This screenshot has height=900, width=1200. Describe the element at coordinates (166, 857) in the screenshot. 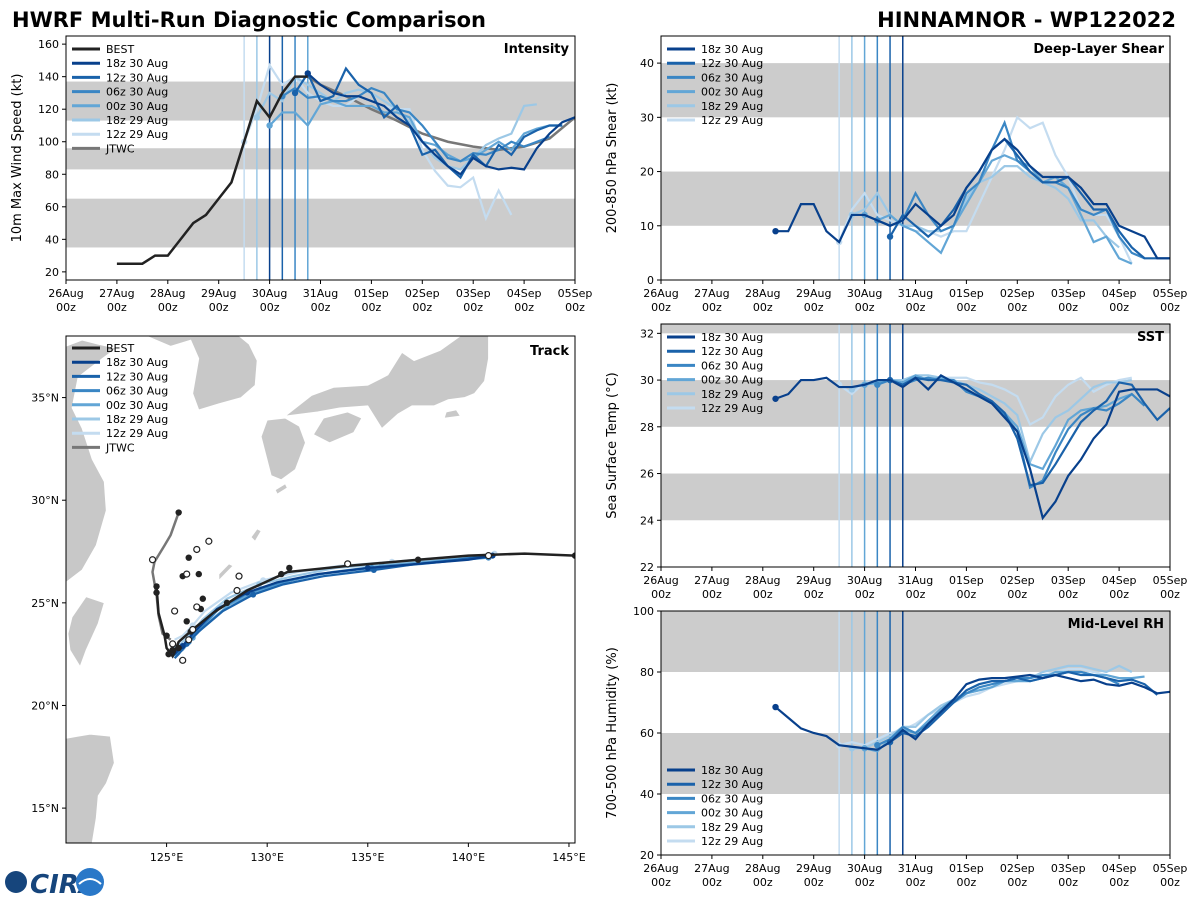

I see `track-xtick-label-0: 125°E` at that location.